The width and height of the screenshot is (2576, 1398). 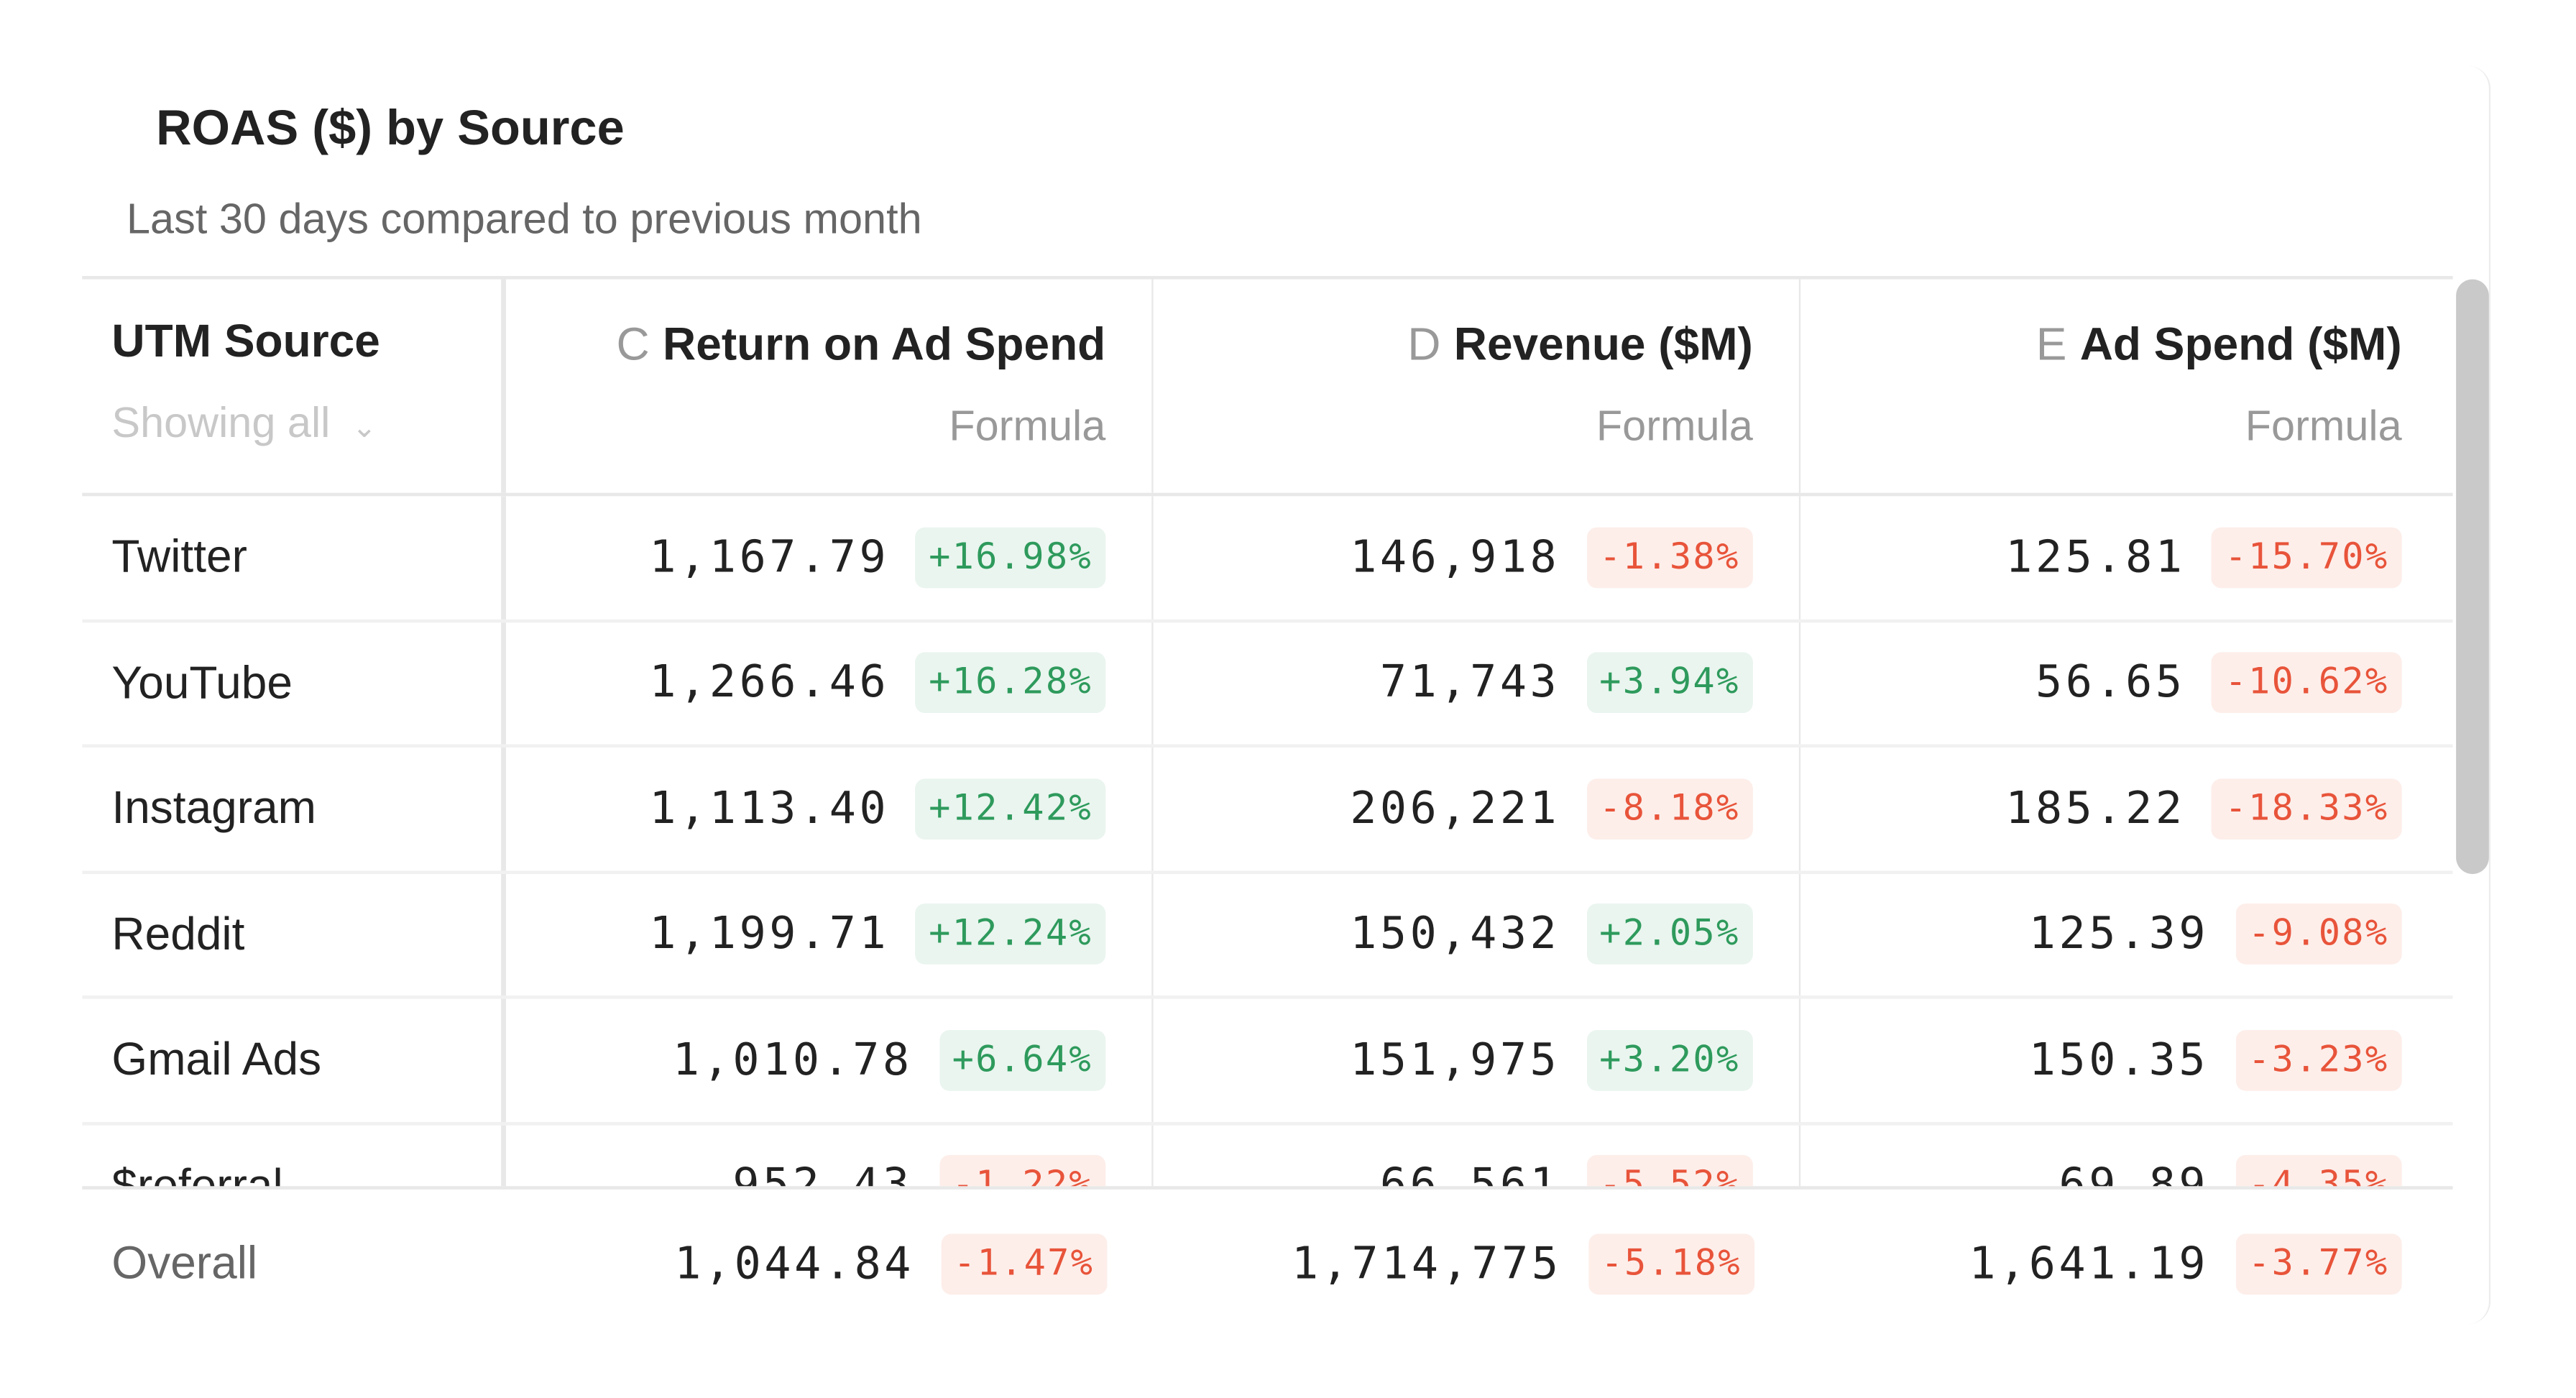 What do you see at coordinates (179, 556) in the screenshot?
I see `source-name: Twitter` at bounding box center [179, 556].